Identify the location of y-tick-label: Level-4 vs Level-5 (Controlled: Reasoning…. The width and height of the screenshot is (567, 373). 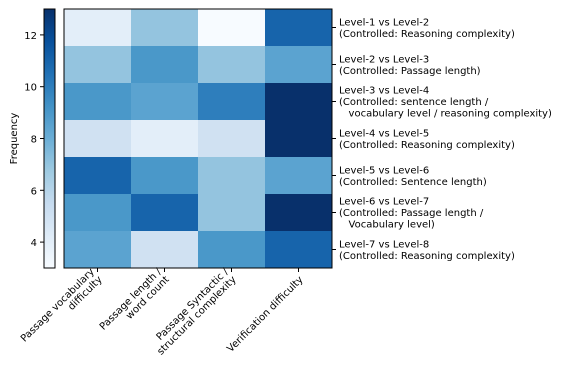
(427, 139).